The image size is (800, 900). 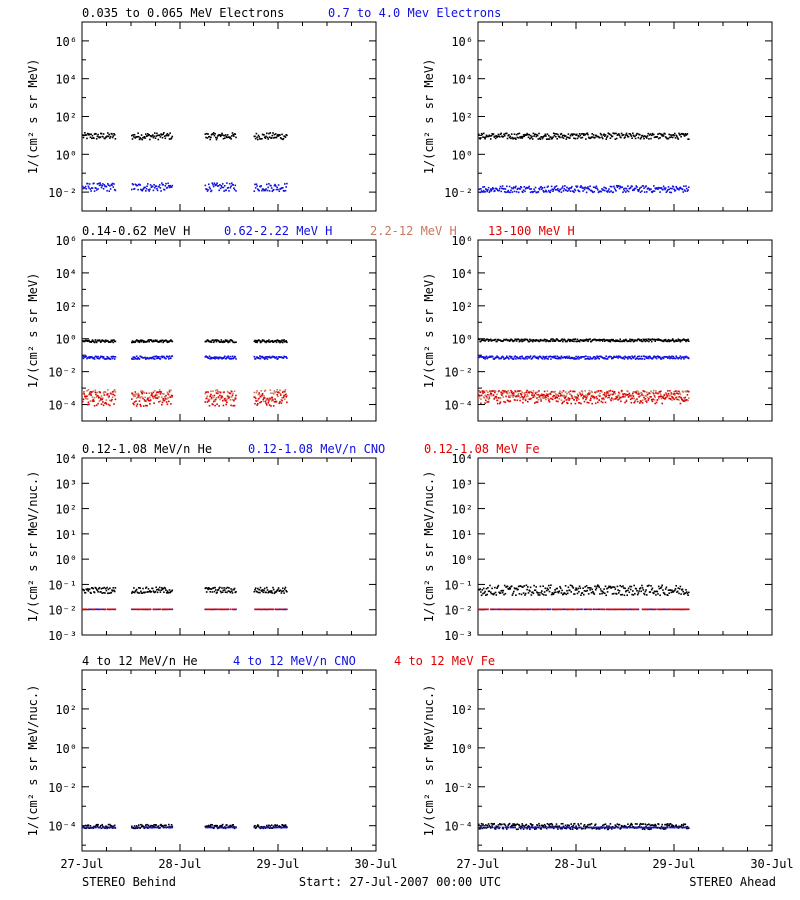 I want to click on y-axis-label: 1/(cm² s sr MeV), so click(x=429, y=331).